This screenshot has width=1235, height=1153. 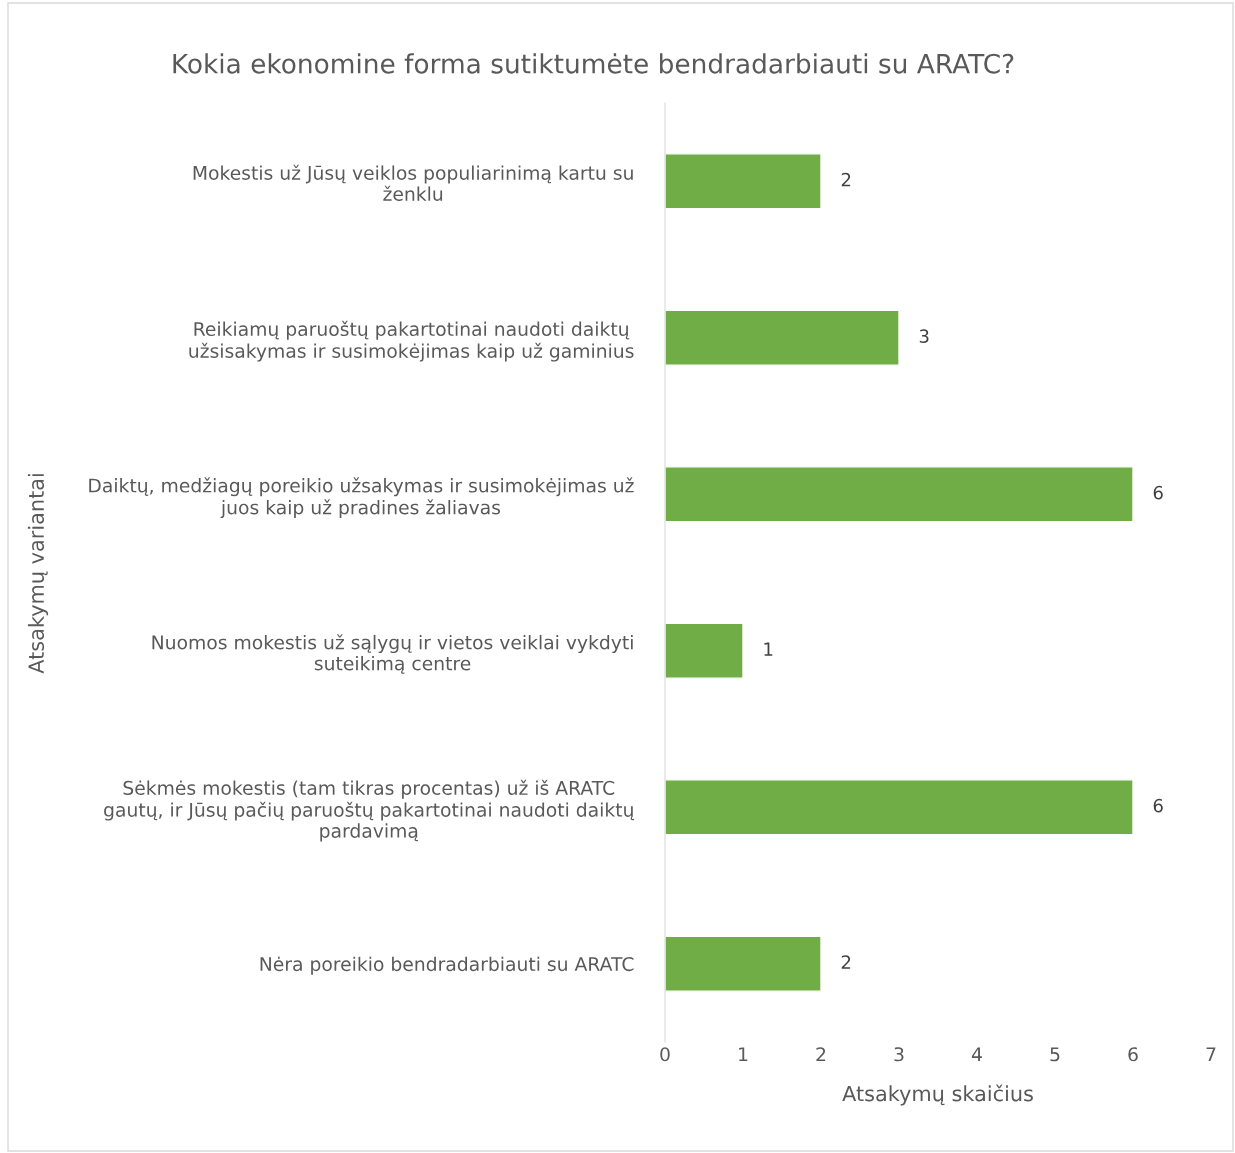 What do you see at coordinates (743, 1054) in the screenshot?
I see `x-tick-label: 1` at bounding box center [743, 1054].